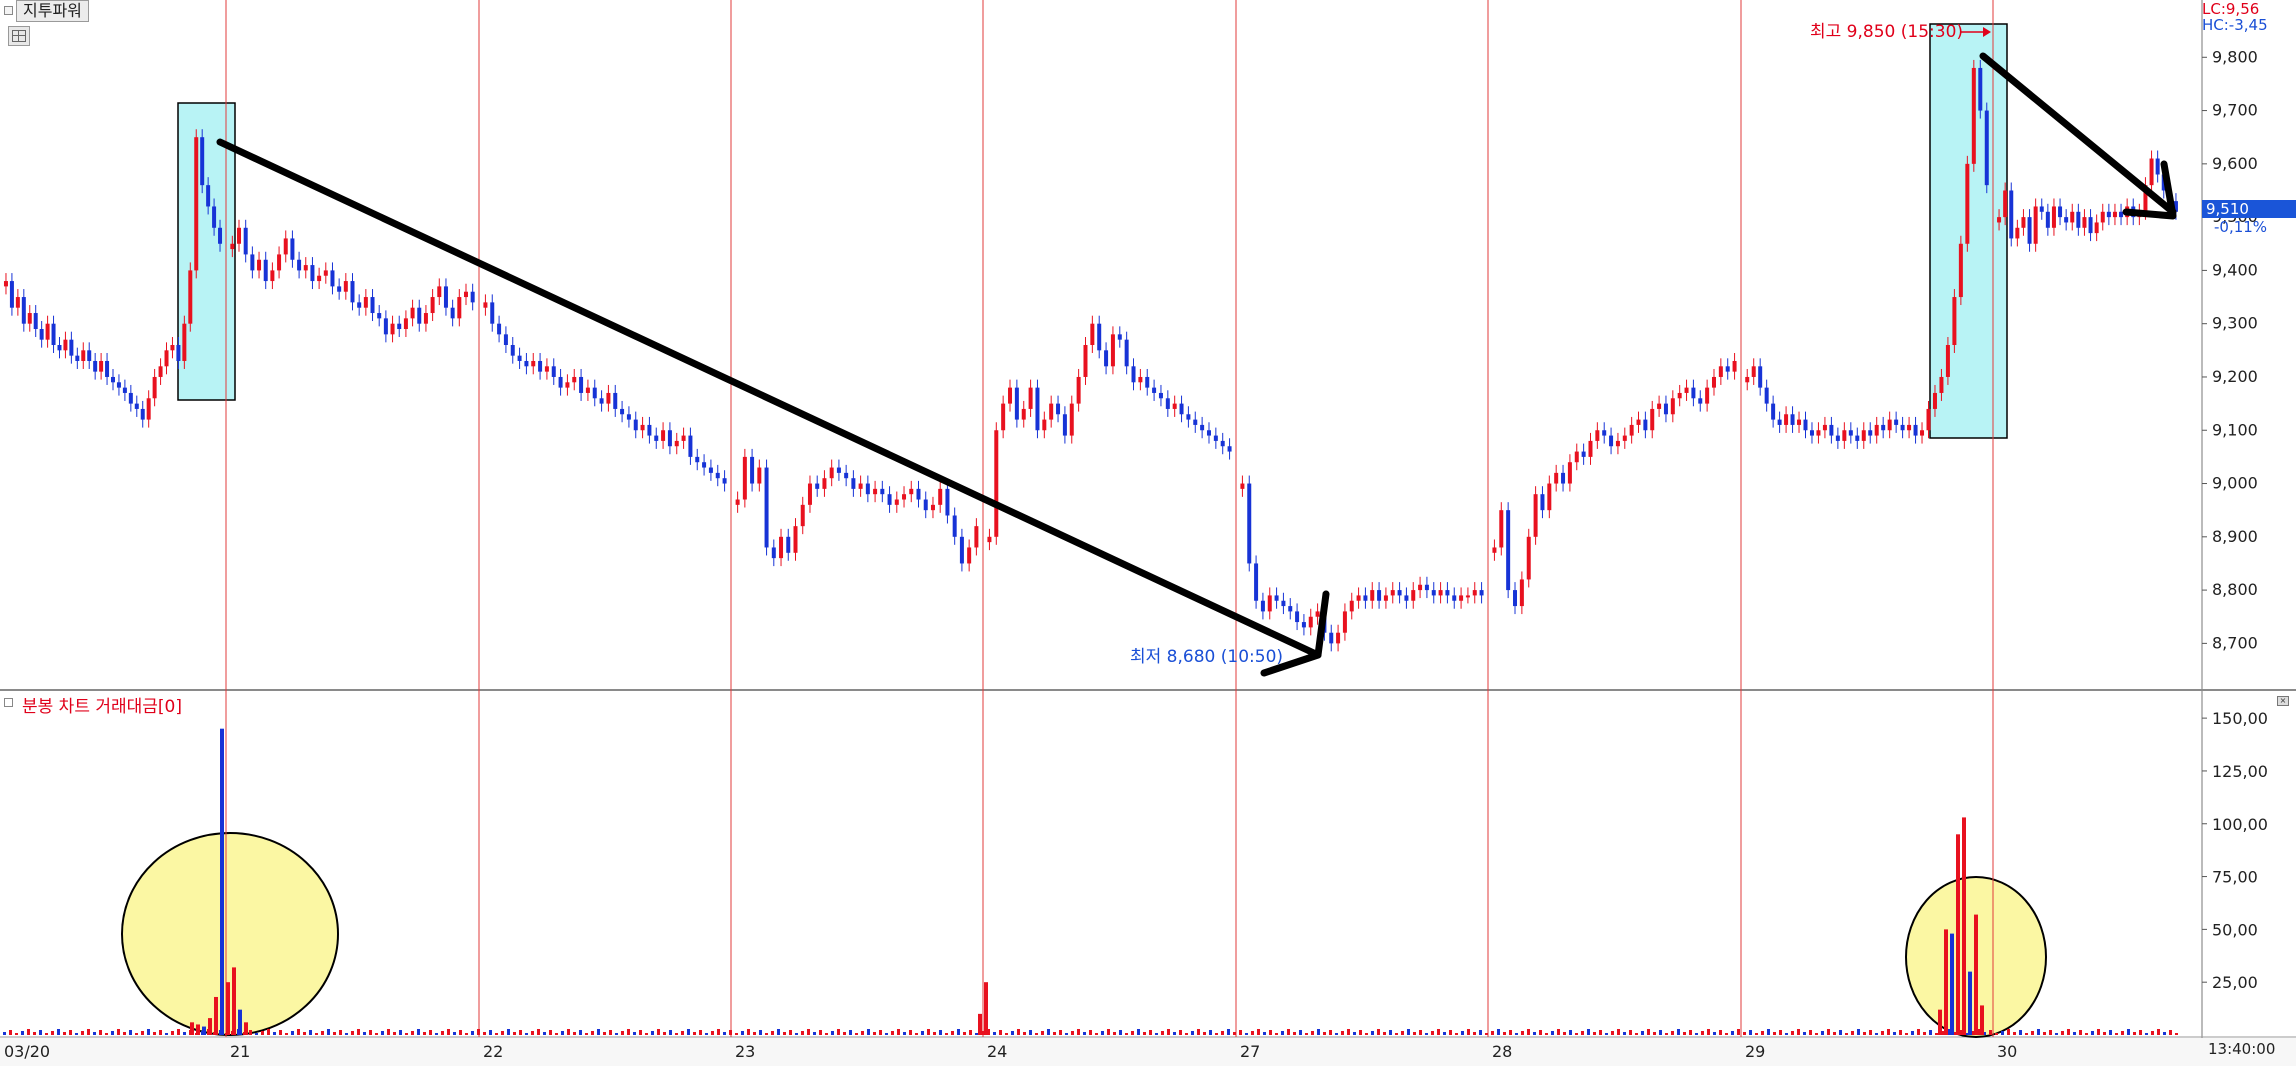 The image size is (2296, 1070). What do you see at coordinates (2283, 701) in the screenshot?
I see `close-icon: ×` at bounding box center [2283, 701].